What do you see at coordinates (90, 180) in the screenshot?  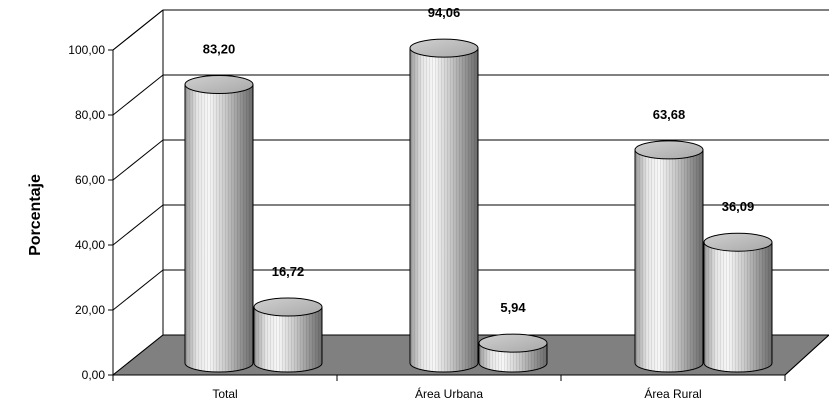 I see `y-tick-label: 60,00` at bounding box center [90, 180].